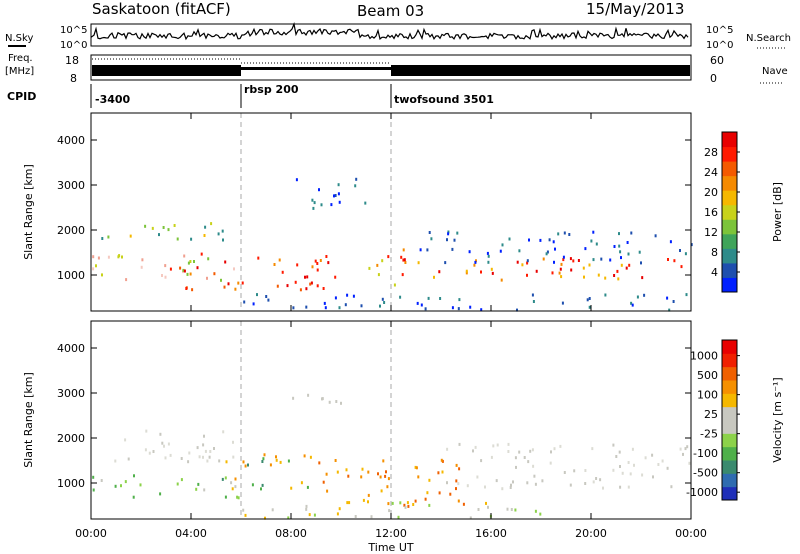 The width and height of the screenshot is (800, 554). I want to click on freq-panel: Freq. [MHz] 18 8 60 0 Nave, so click(396, 69).